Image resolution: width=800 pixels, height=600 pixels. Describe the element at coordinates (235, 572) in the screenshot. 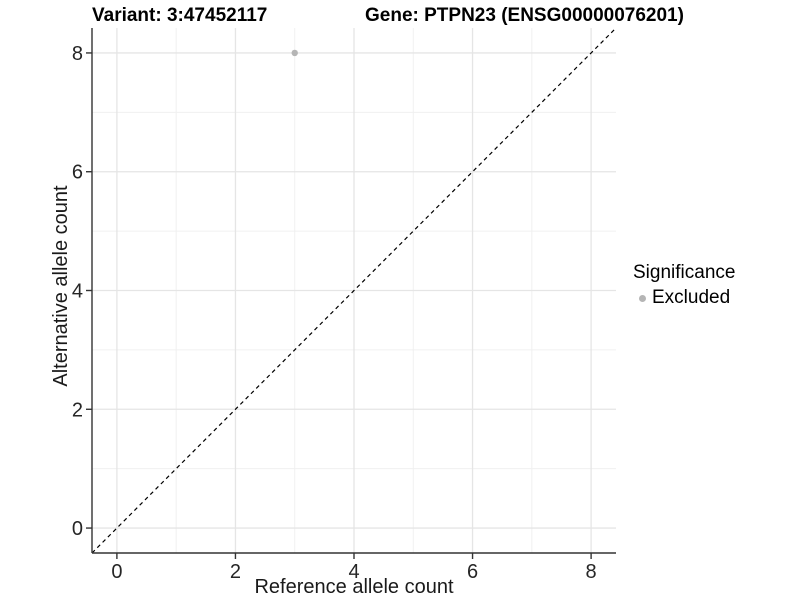

I see `x-tick-label: 2` at that location.